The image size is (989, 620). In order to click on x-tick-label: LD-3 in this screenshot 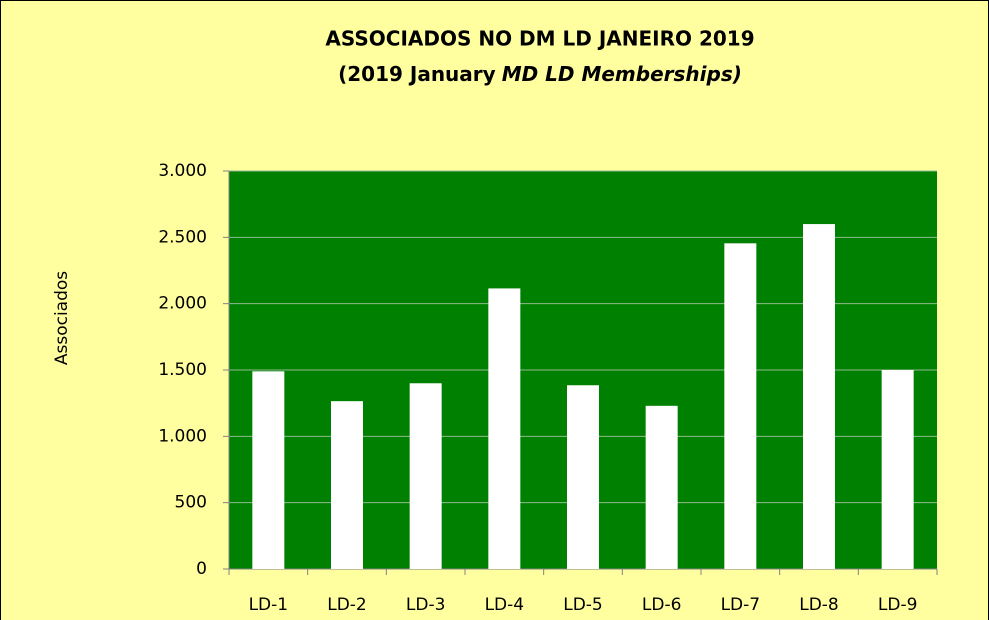, I will do `click(426, 605)`.